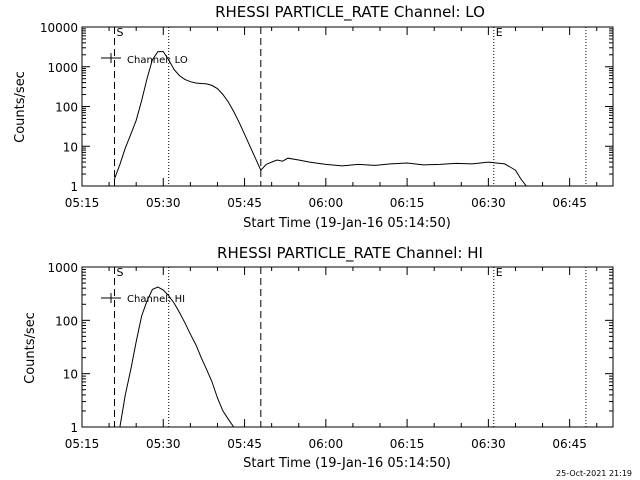 The width and height of the screenshot is (640, 480). I want to click on chart-title: RHESSI PARTICLE_RATE Channel: LO, so click(350, 12).